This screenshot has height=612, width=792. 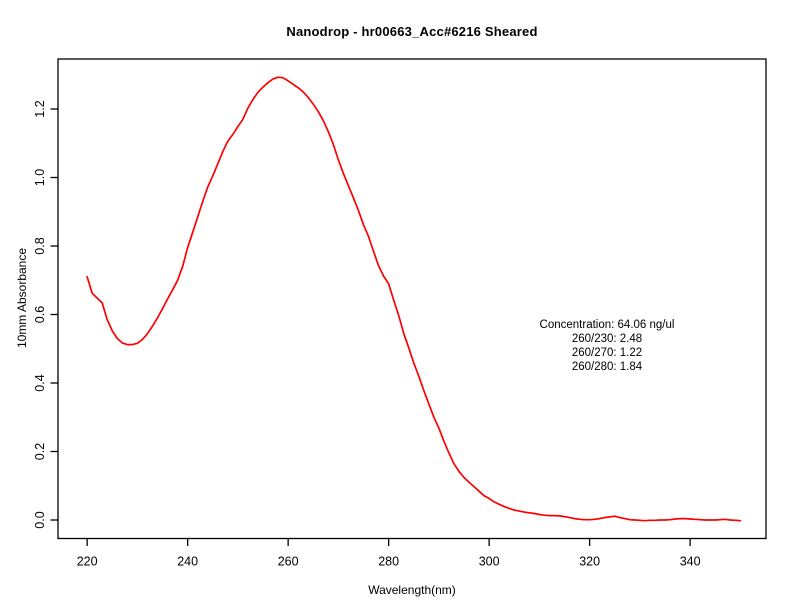 What do you see at coordinates (607, 367) in the screenshot?
I see `ratio-260-280-text: 260/280: 1.84` at bounding box center [607, 367].